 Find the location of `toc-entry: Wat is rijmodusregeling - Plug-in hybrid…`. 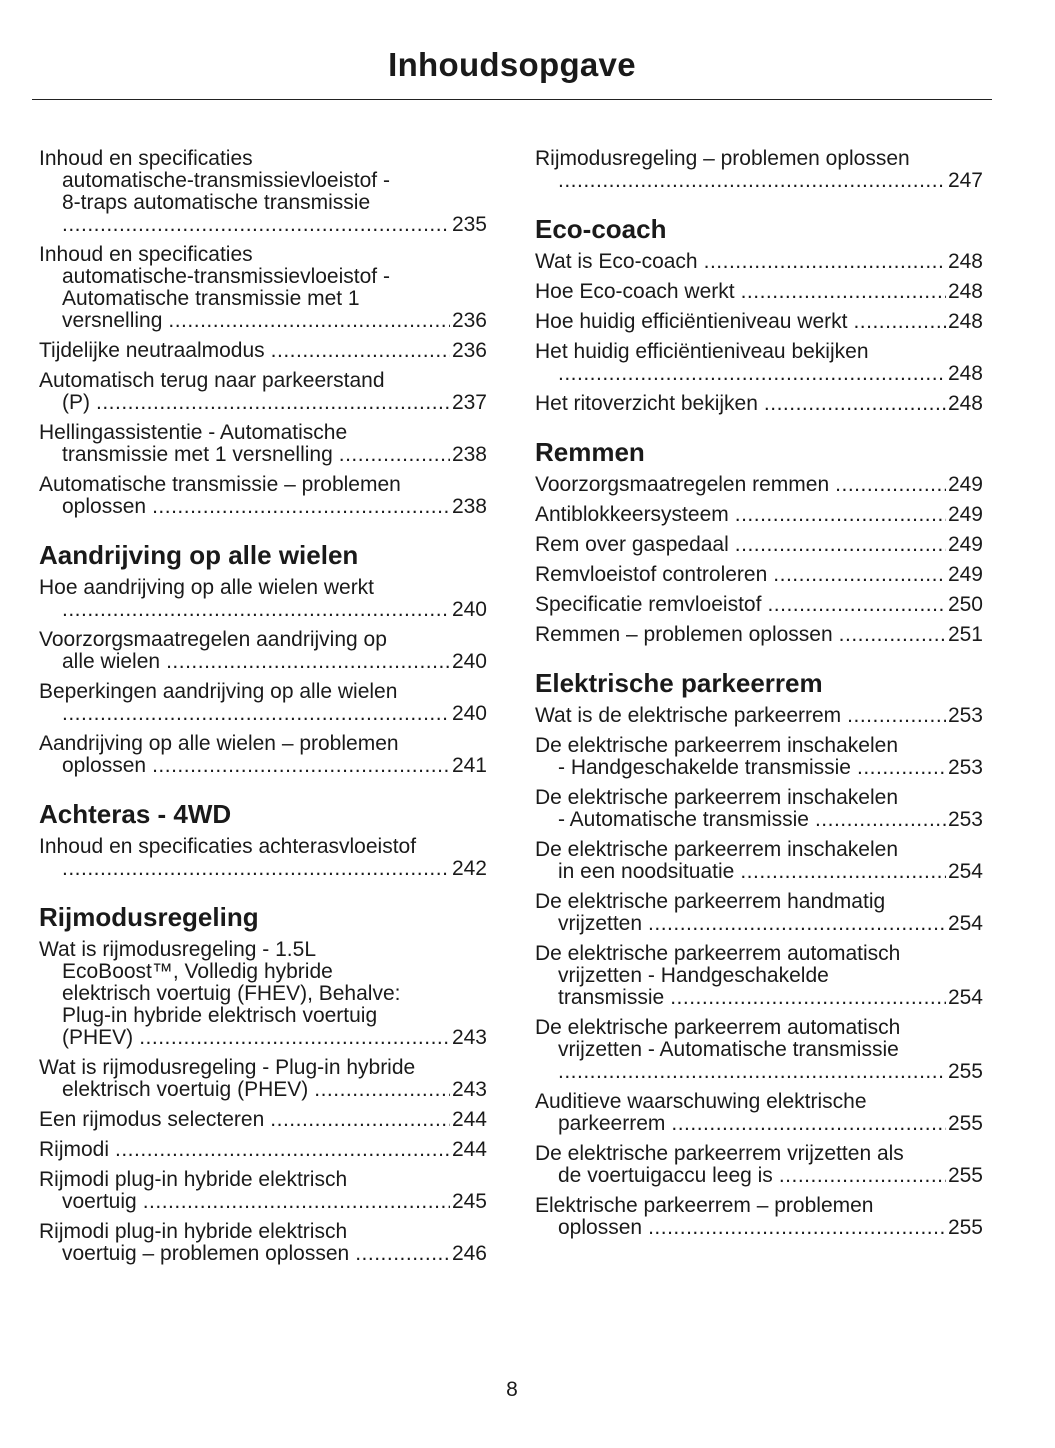

toc-entry: Wat is rijmodusregeling - Plug-in hybrid… is located at coordinates (263, 1079).